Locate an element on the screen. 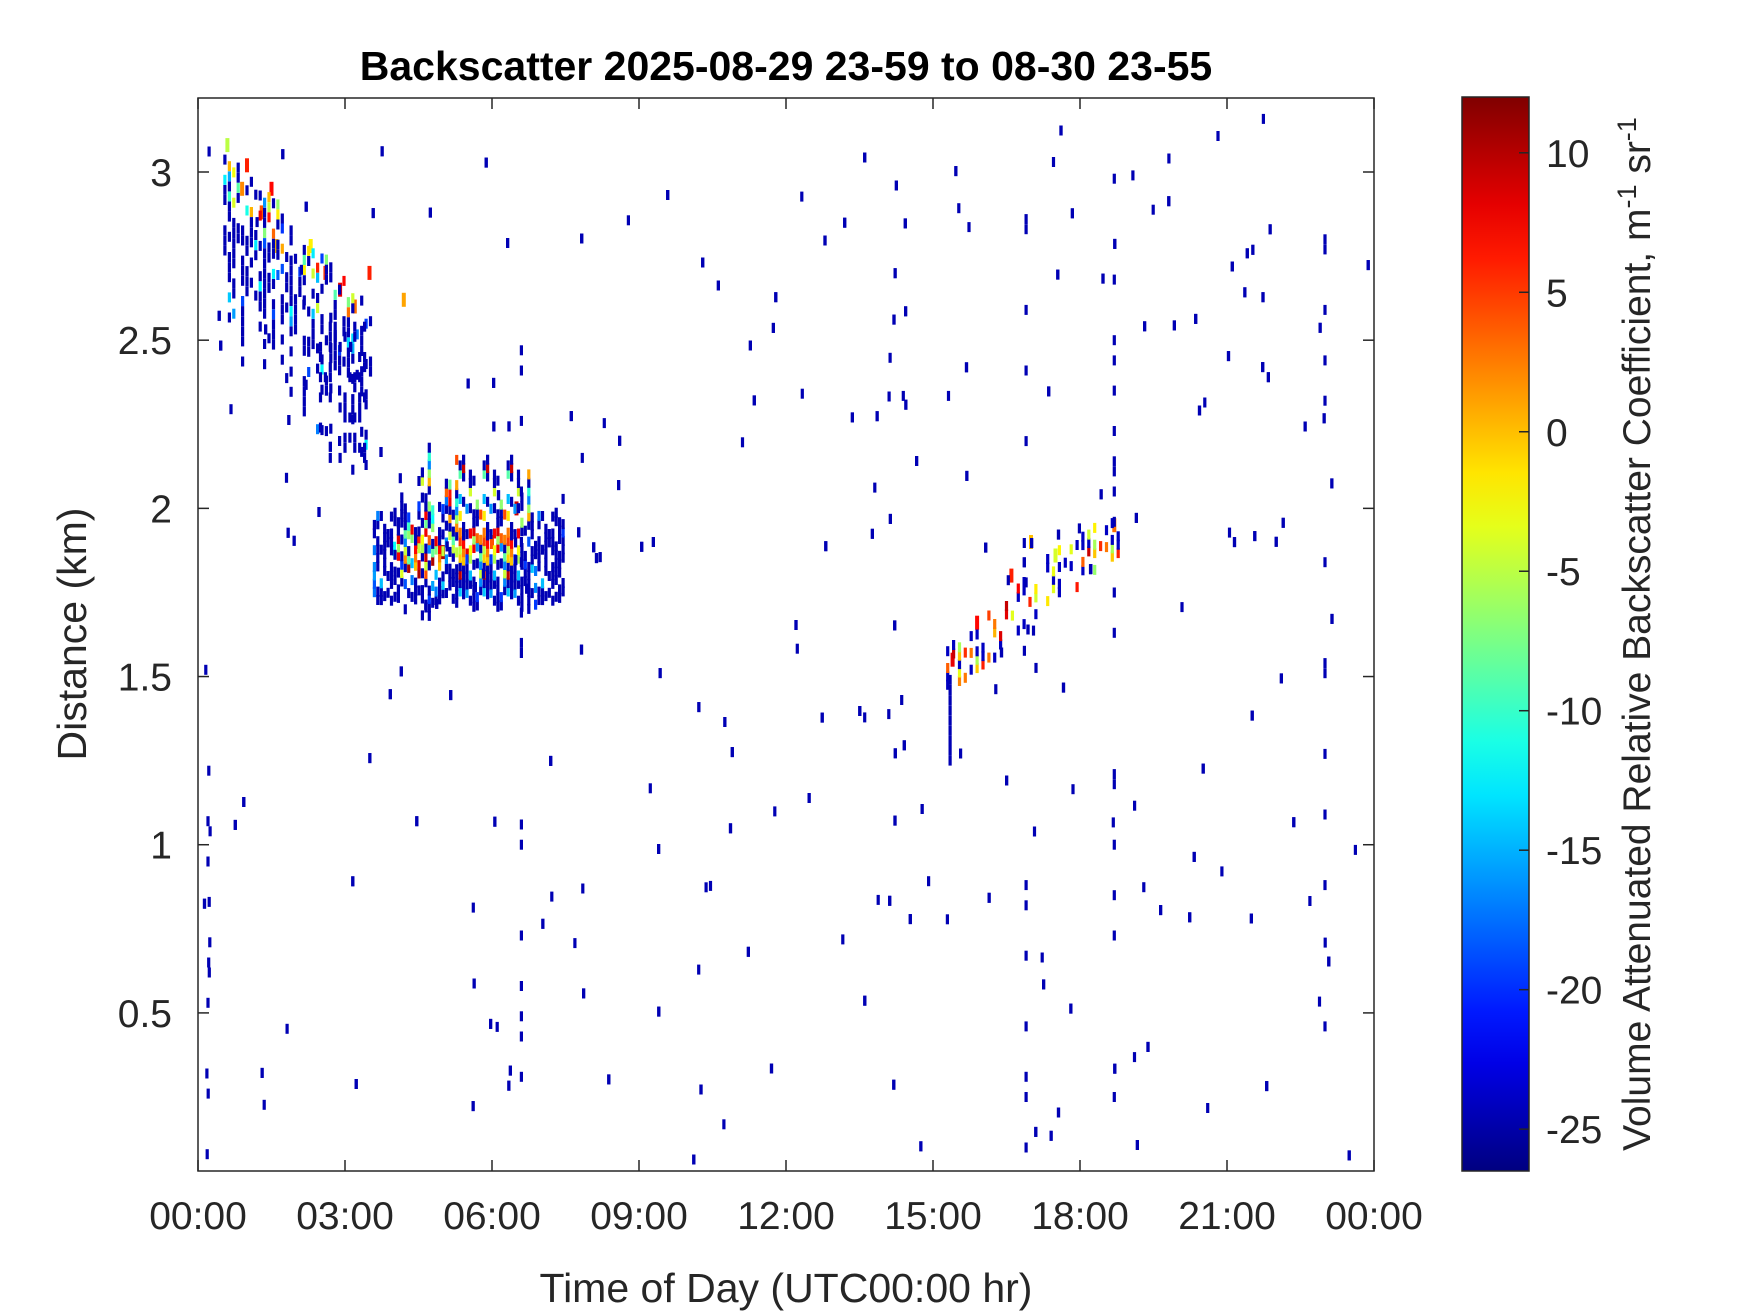  x-tick-label: 00:00 is located at coordinates (1374, 1216).